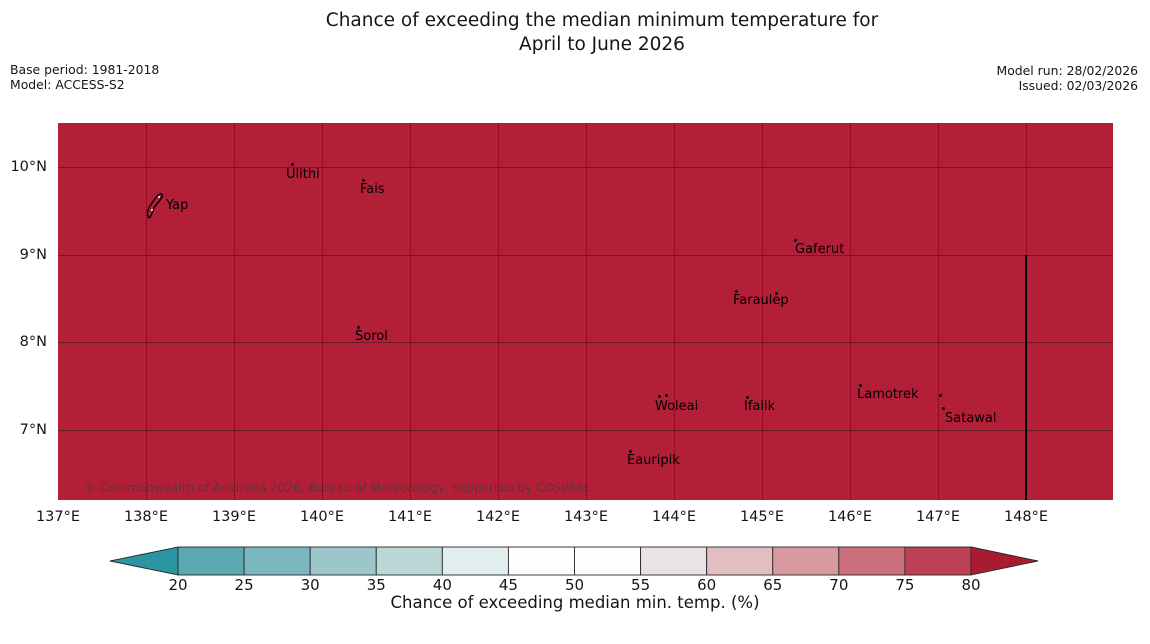  What do you see at coordinates (85, 69) in the screenshot?
I see `base-period-text: Base period: 1981-2018` at bounding box center [85, 69].